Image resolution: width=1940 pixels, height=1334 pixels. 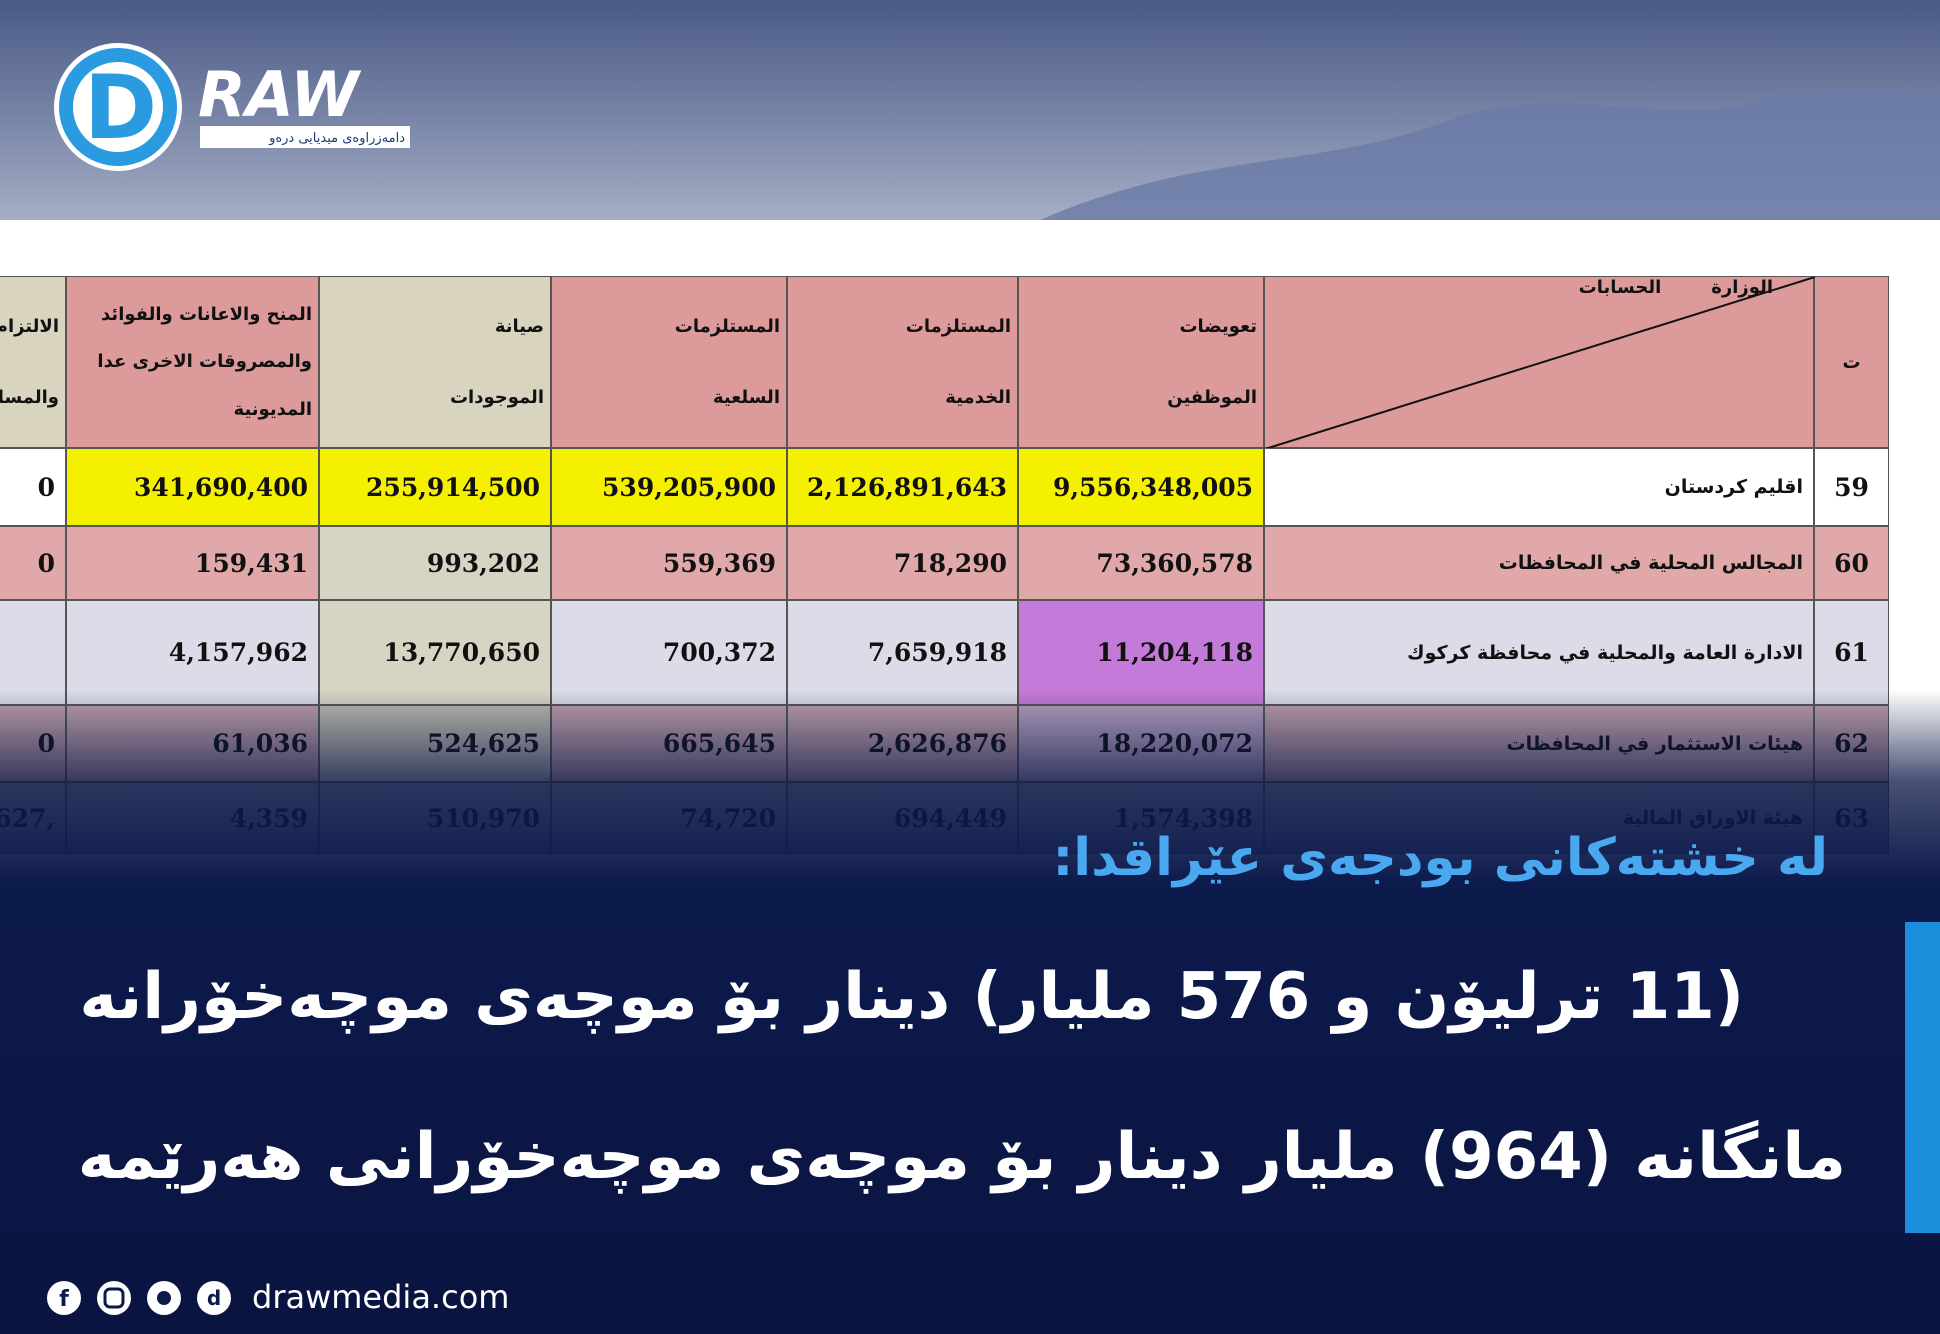 I want to click on table-cell: 539,205,900, so click(x=669, y=487).